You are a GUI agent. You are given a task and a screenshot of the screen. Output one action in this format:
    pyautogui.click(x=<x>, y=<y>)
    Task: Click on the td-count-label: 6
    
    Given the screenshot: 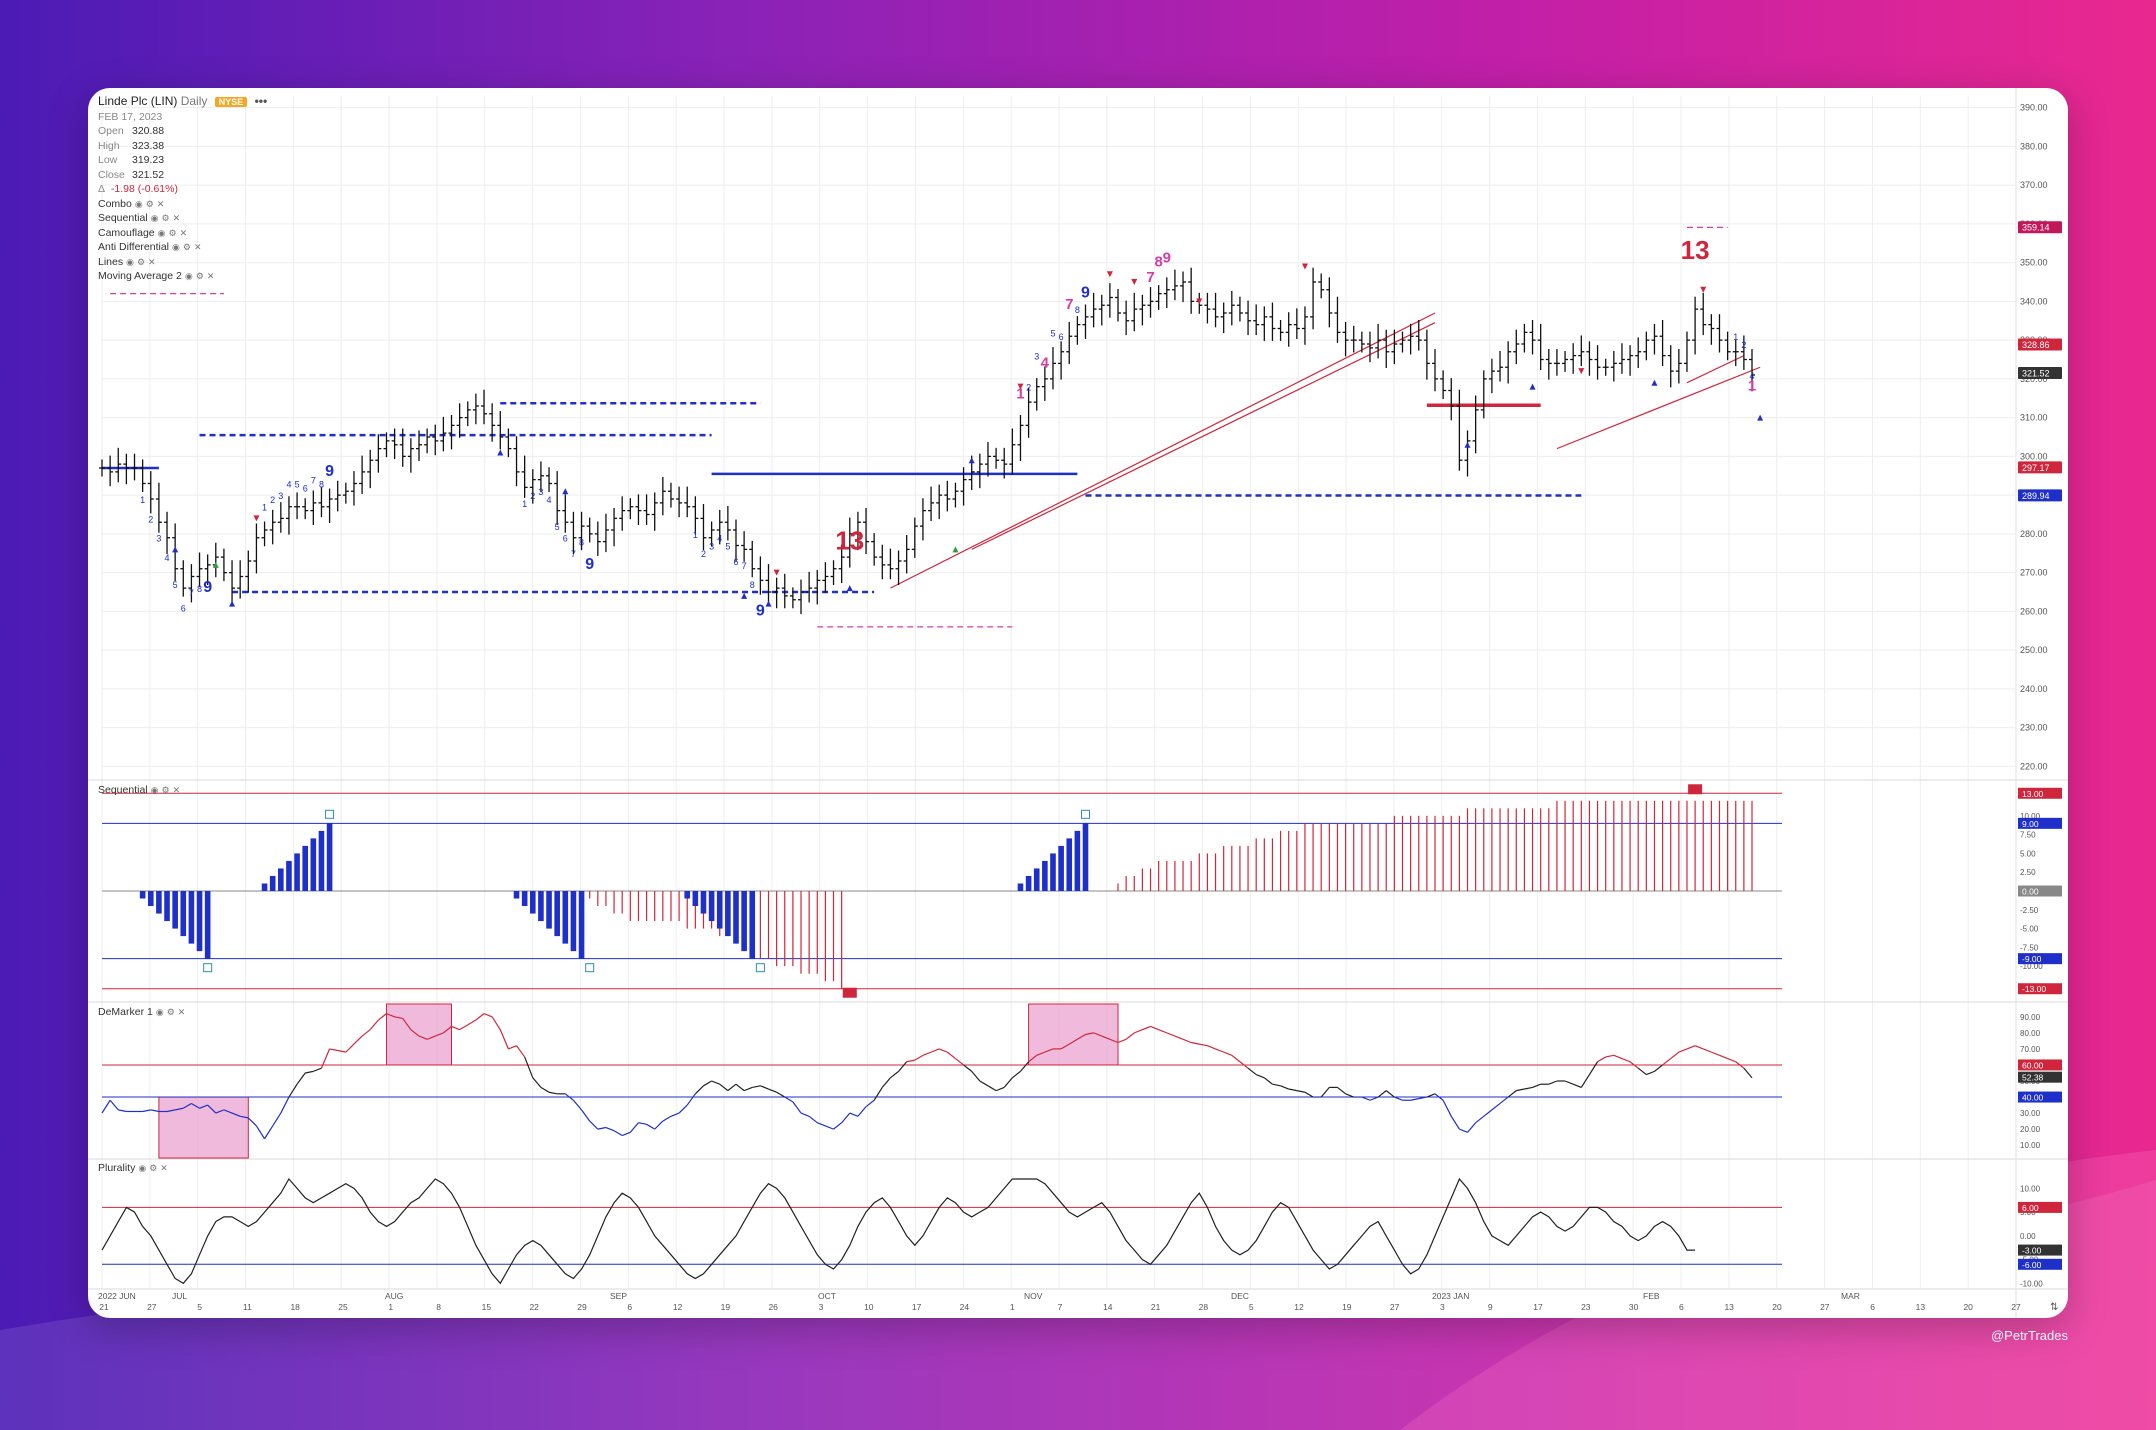 What is the action you would take?
    pyautogui.click(x=1061, y=337)
    